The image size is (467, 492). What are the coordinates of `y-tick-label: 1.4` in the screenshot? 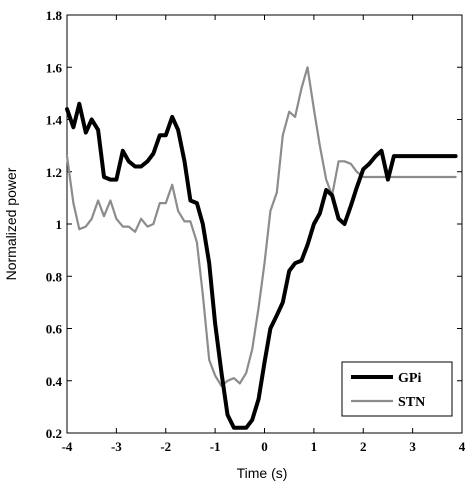 It's located at (54, 120).